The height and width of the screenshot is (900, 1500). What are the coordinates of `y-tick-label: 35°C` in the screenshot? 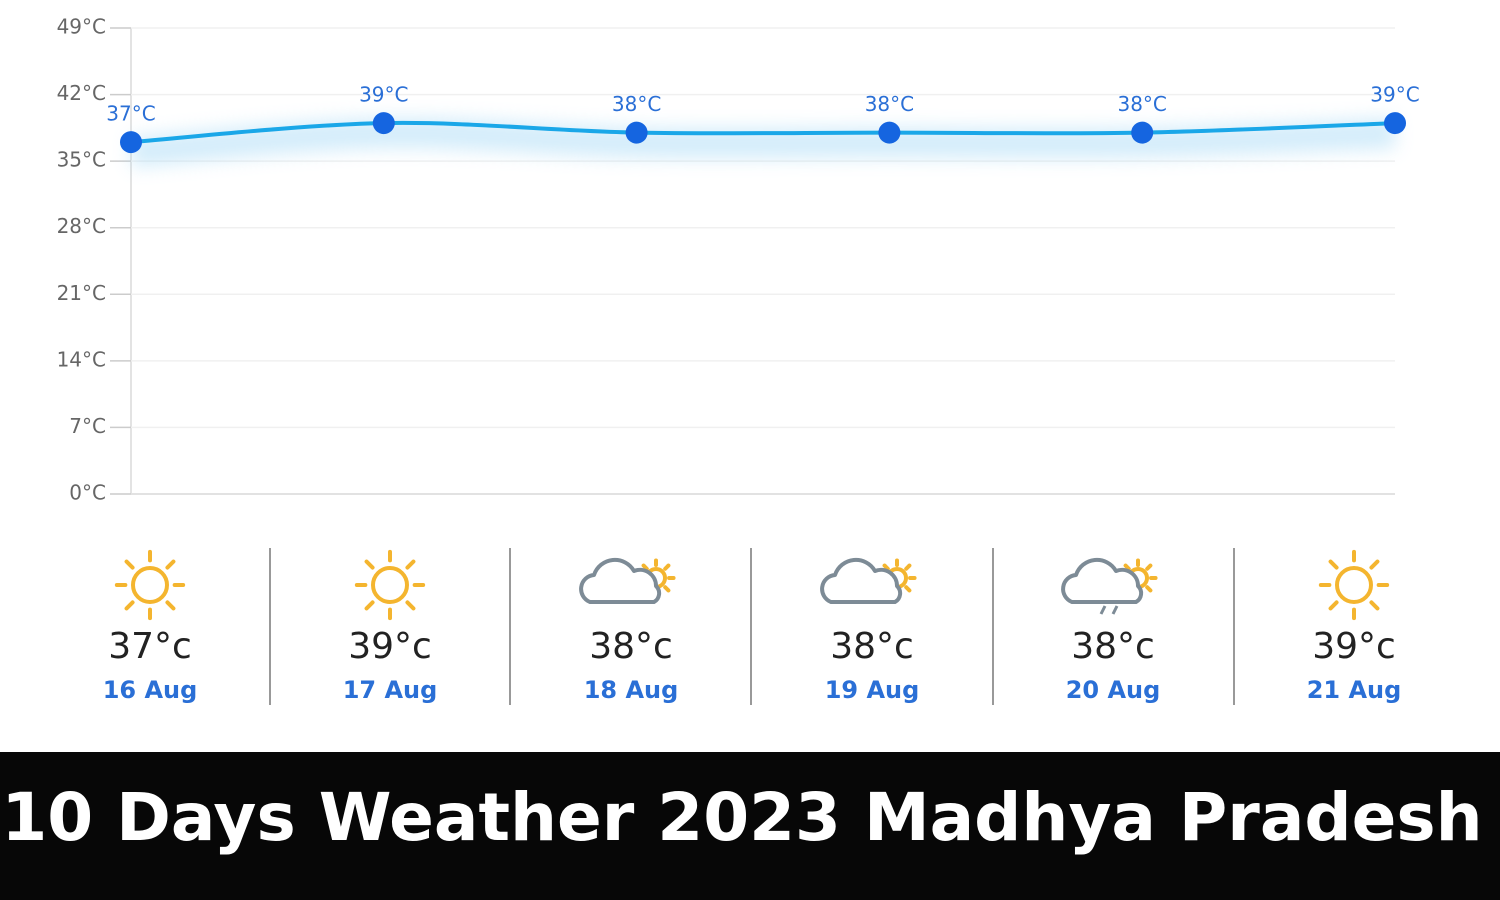 It's located at (81, 160).